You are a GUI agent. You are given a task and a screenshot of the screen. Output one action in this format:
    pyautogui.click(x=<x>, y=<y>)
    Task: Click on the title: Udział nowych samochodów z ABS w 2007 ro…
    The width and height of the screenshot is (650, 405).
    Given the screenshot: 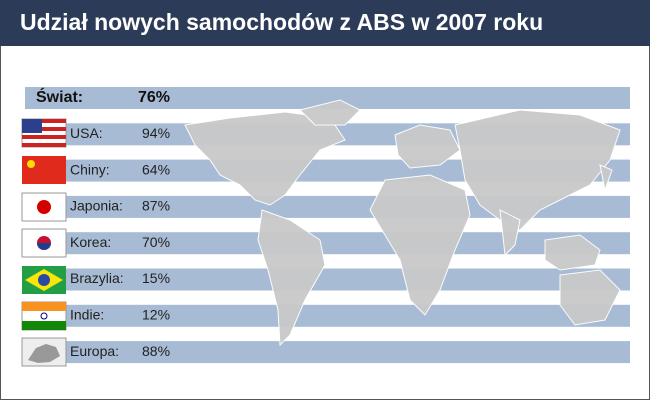 What is the action you would take?
    pyautogui.click(x=281, y=22)
    